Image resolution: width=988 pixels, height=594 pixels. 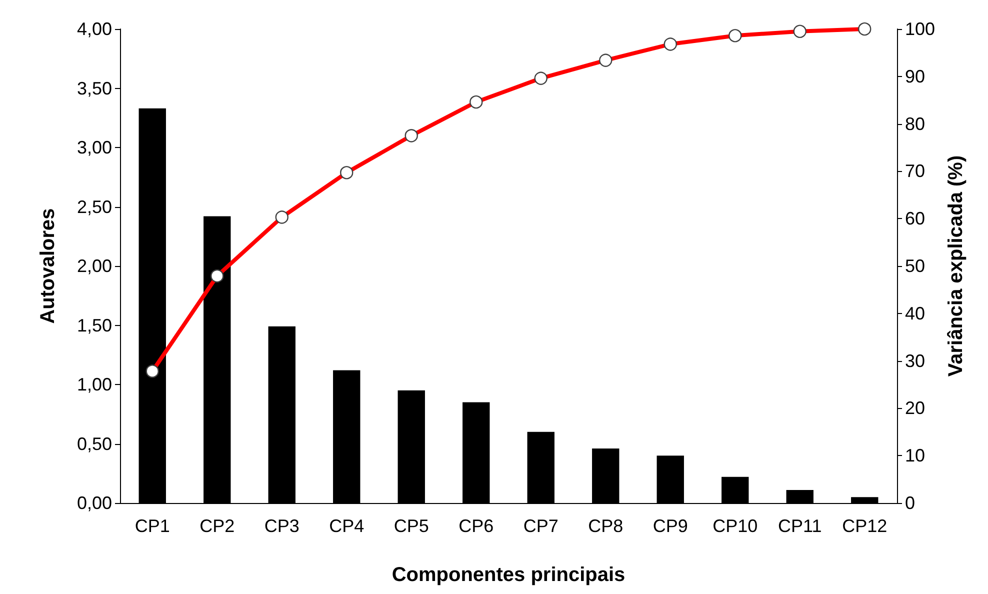 What do you see at coordinates (915, 76) in the screenshot?
I see `y2-tick-label: 90` at bounding box center [915, 76].